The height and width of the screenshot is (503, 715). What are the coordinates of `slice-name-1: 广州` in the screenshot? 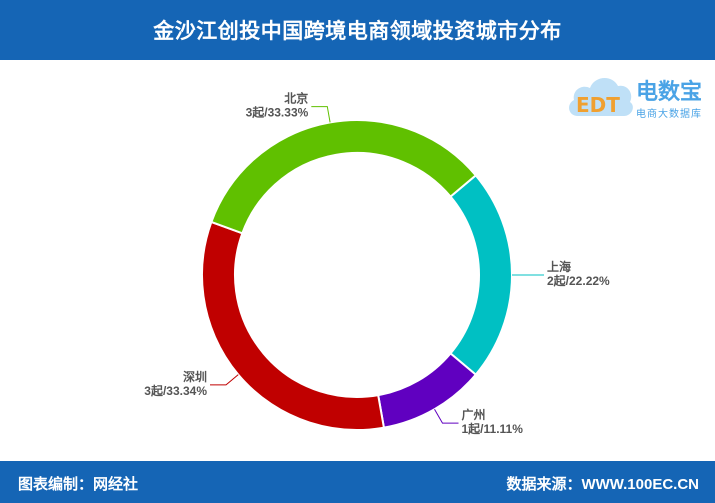 It's located at (474, 414).